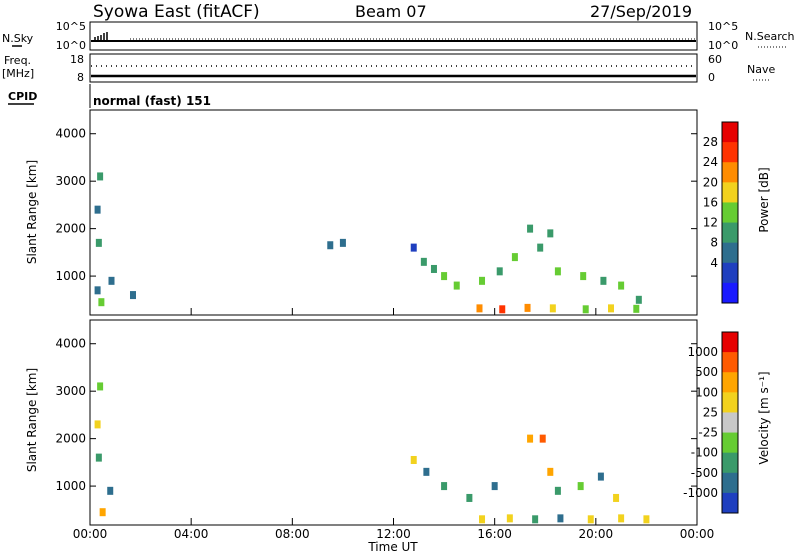 The image size is (800, 554). Describe the element at coordinates (641, 11) in the screenshot. I see `date-label: 27/Sep/2019` at that location.